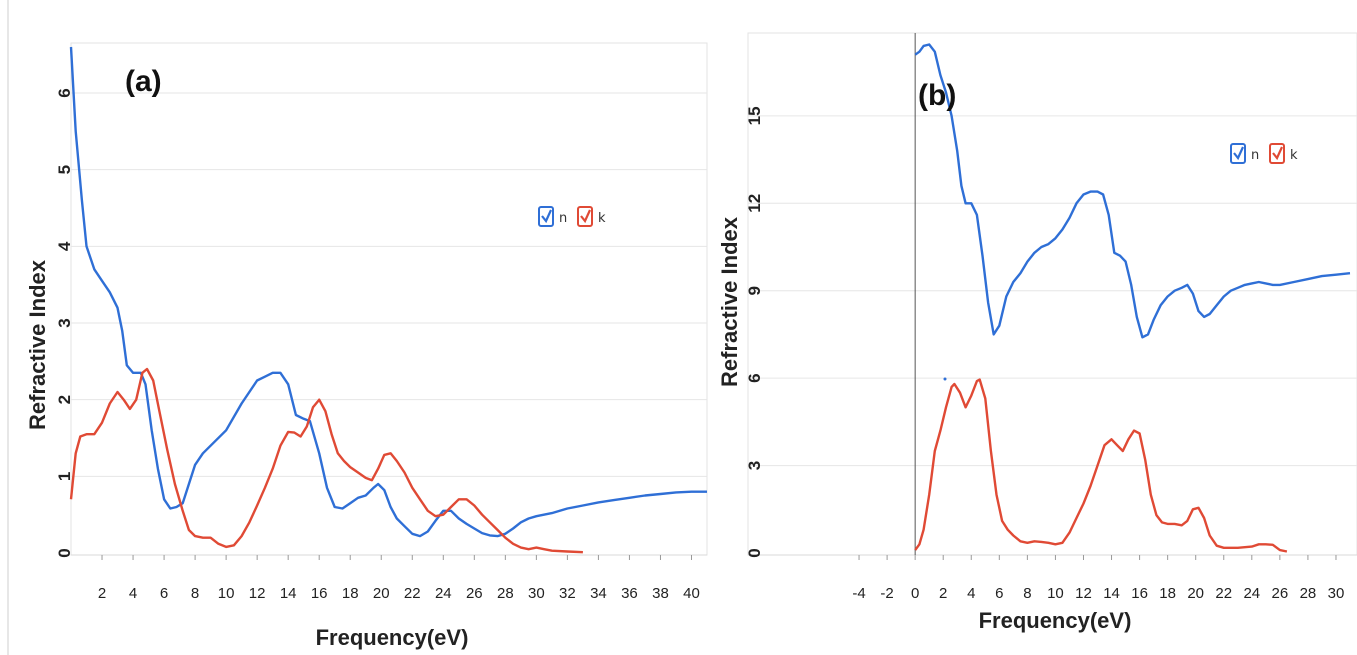 The height and width of the screenshot is (655, 1357). I want to click on y-tick-label: 5, so click(64, 169).